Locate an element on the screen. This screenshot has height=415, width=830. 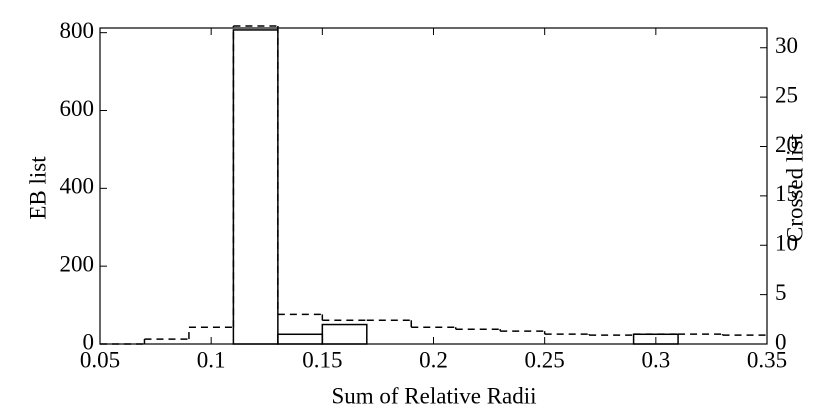
y-tick-label: 200 is located at coordinates (77, 263).